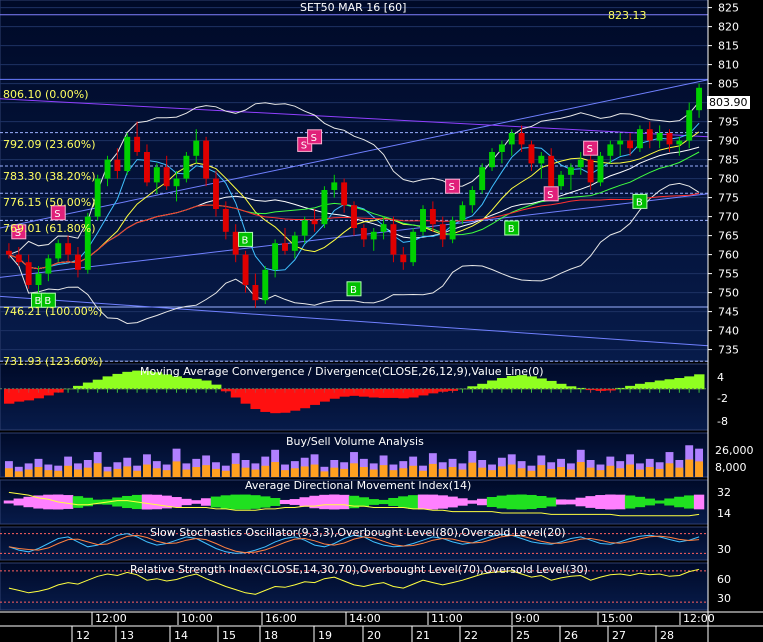  I want to click on price-tick-label-8: 785, so click(728, 160).